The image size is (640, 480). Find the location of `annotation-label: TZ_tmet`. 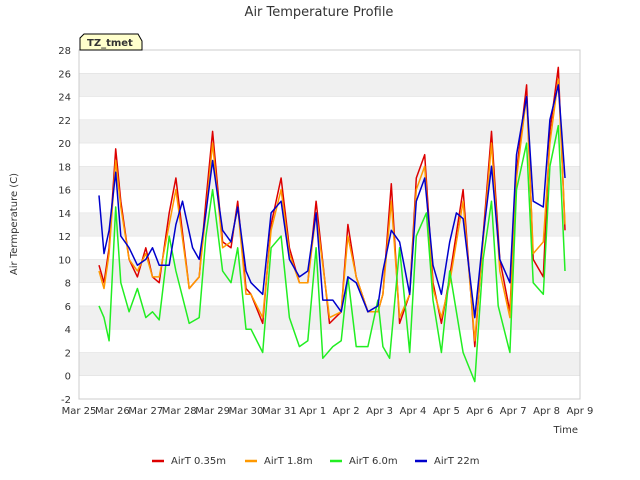

annotation-label: TZ_tmet is located at coordinates (110, 43).